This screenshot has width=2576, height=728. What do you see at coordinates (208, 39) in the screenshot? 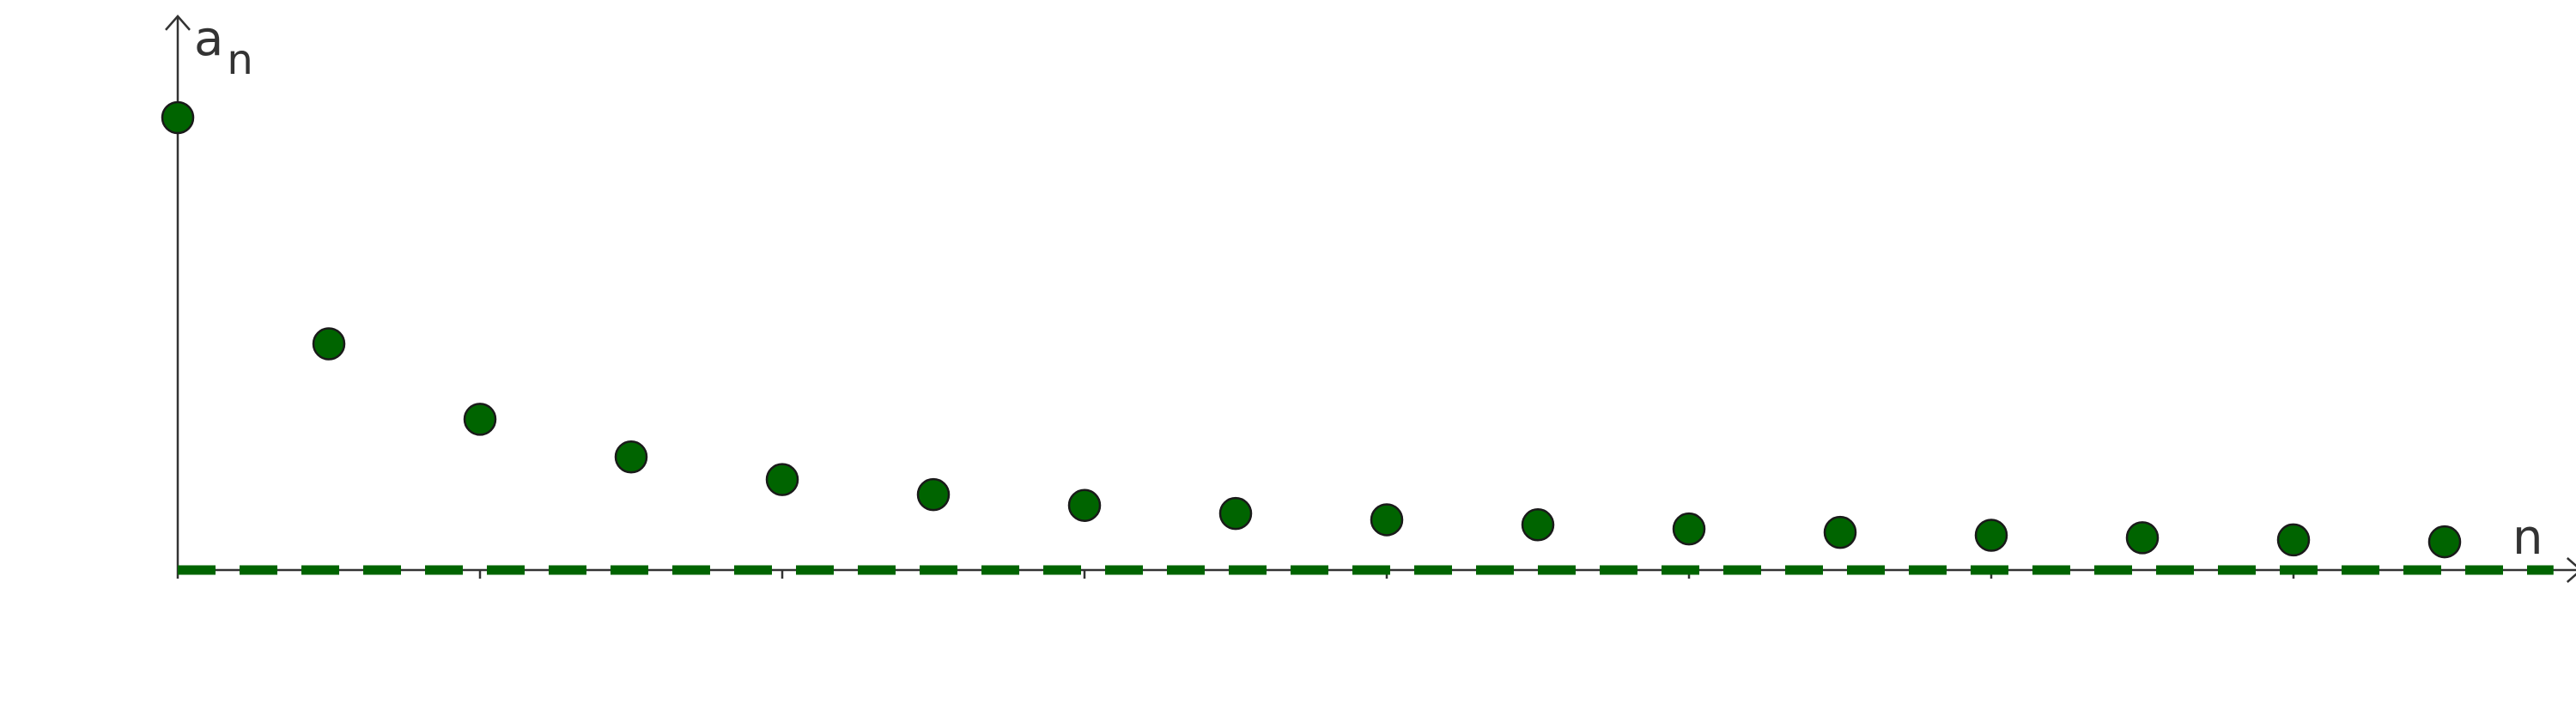
I see `y-axis-label-main: a` at bounding box center [208, 39].